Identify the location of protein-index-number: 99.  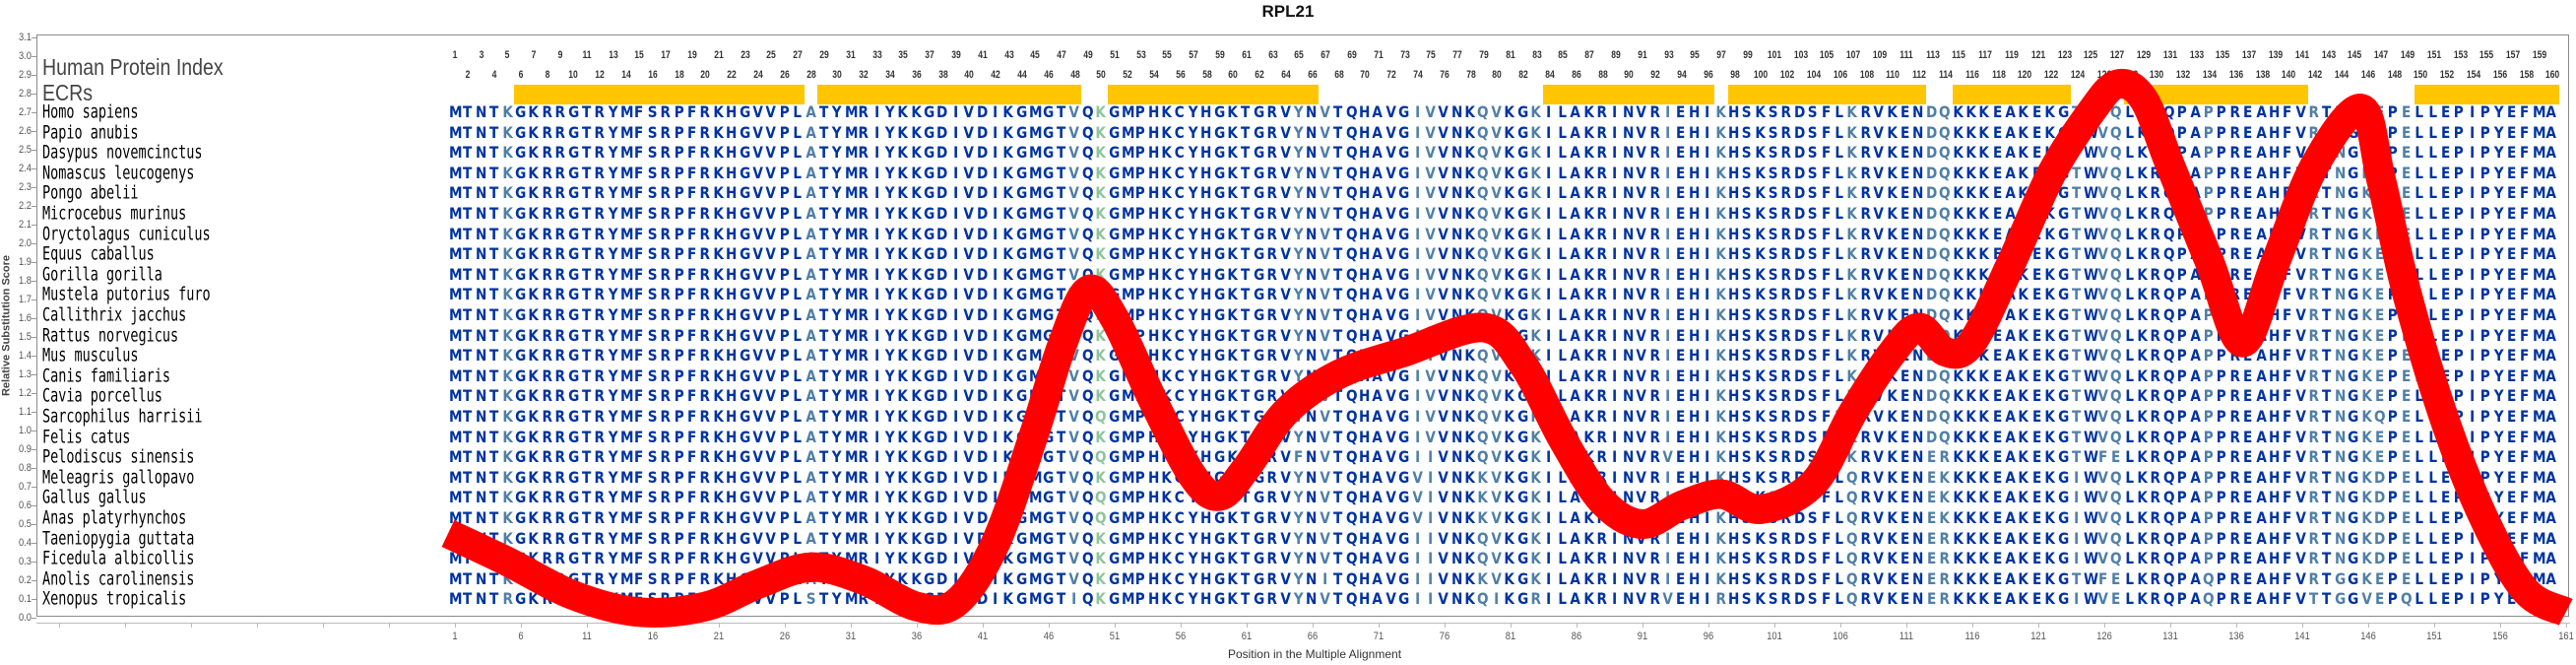
(1748, 56).